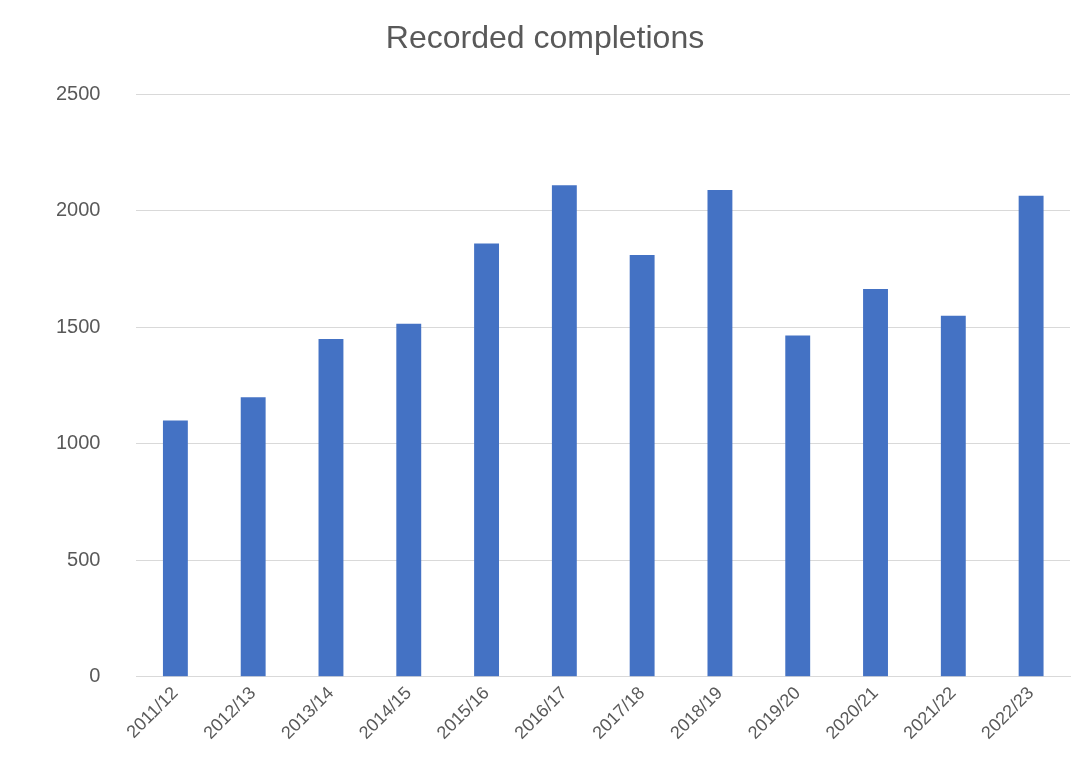 The height and width of the screenshot is (760, 1084). What do you see at coordinates (78, 92) in the screenshot?
I see `y-tick-label: 2500` at bounding box center [78, 92].